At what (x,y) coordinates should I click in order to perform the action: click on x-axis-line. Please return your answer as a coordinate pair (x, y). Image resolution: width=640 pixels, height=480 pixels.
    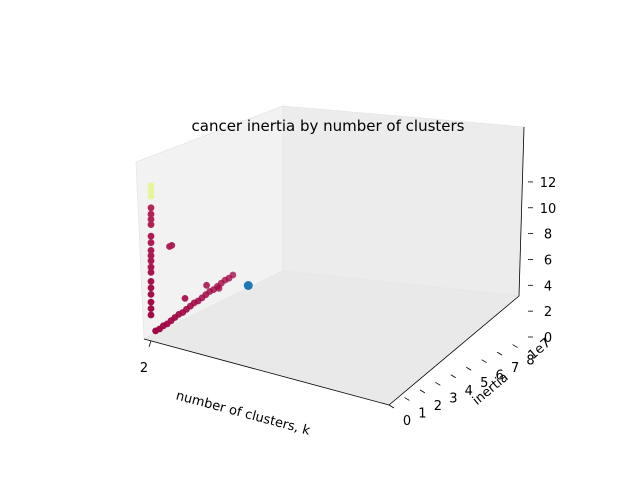
    Looking at the image, I should click on (266, 372).